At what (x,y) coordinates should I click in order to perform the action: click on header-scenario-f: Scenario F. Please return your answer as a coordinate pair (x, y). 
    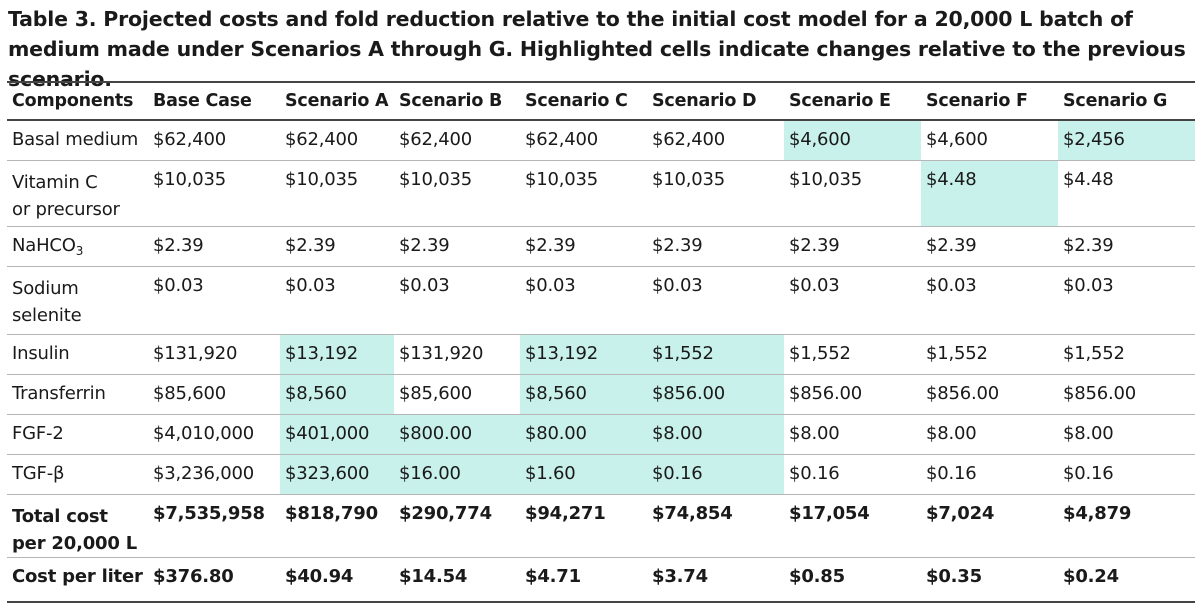
    Looking at the image, I should click on (977, 101).